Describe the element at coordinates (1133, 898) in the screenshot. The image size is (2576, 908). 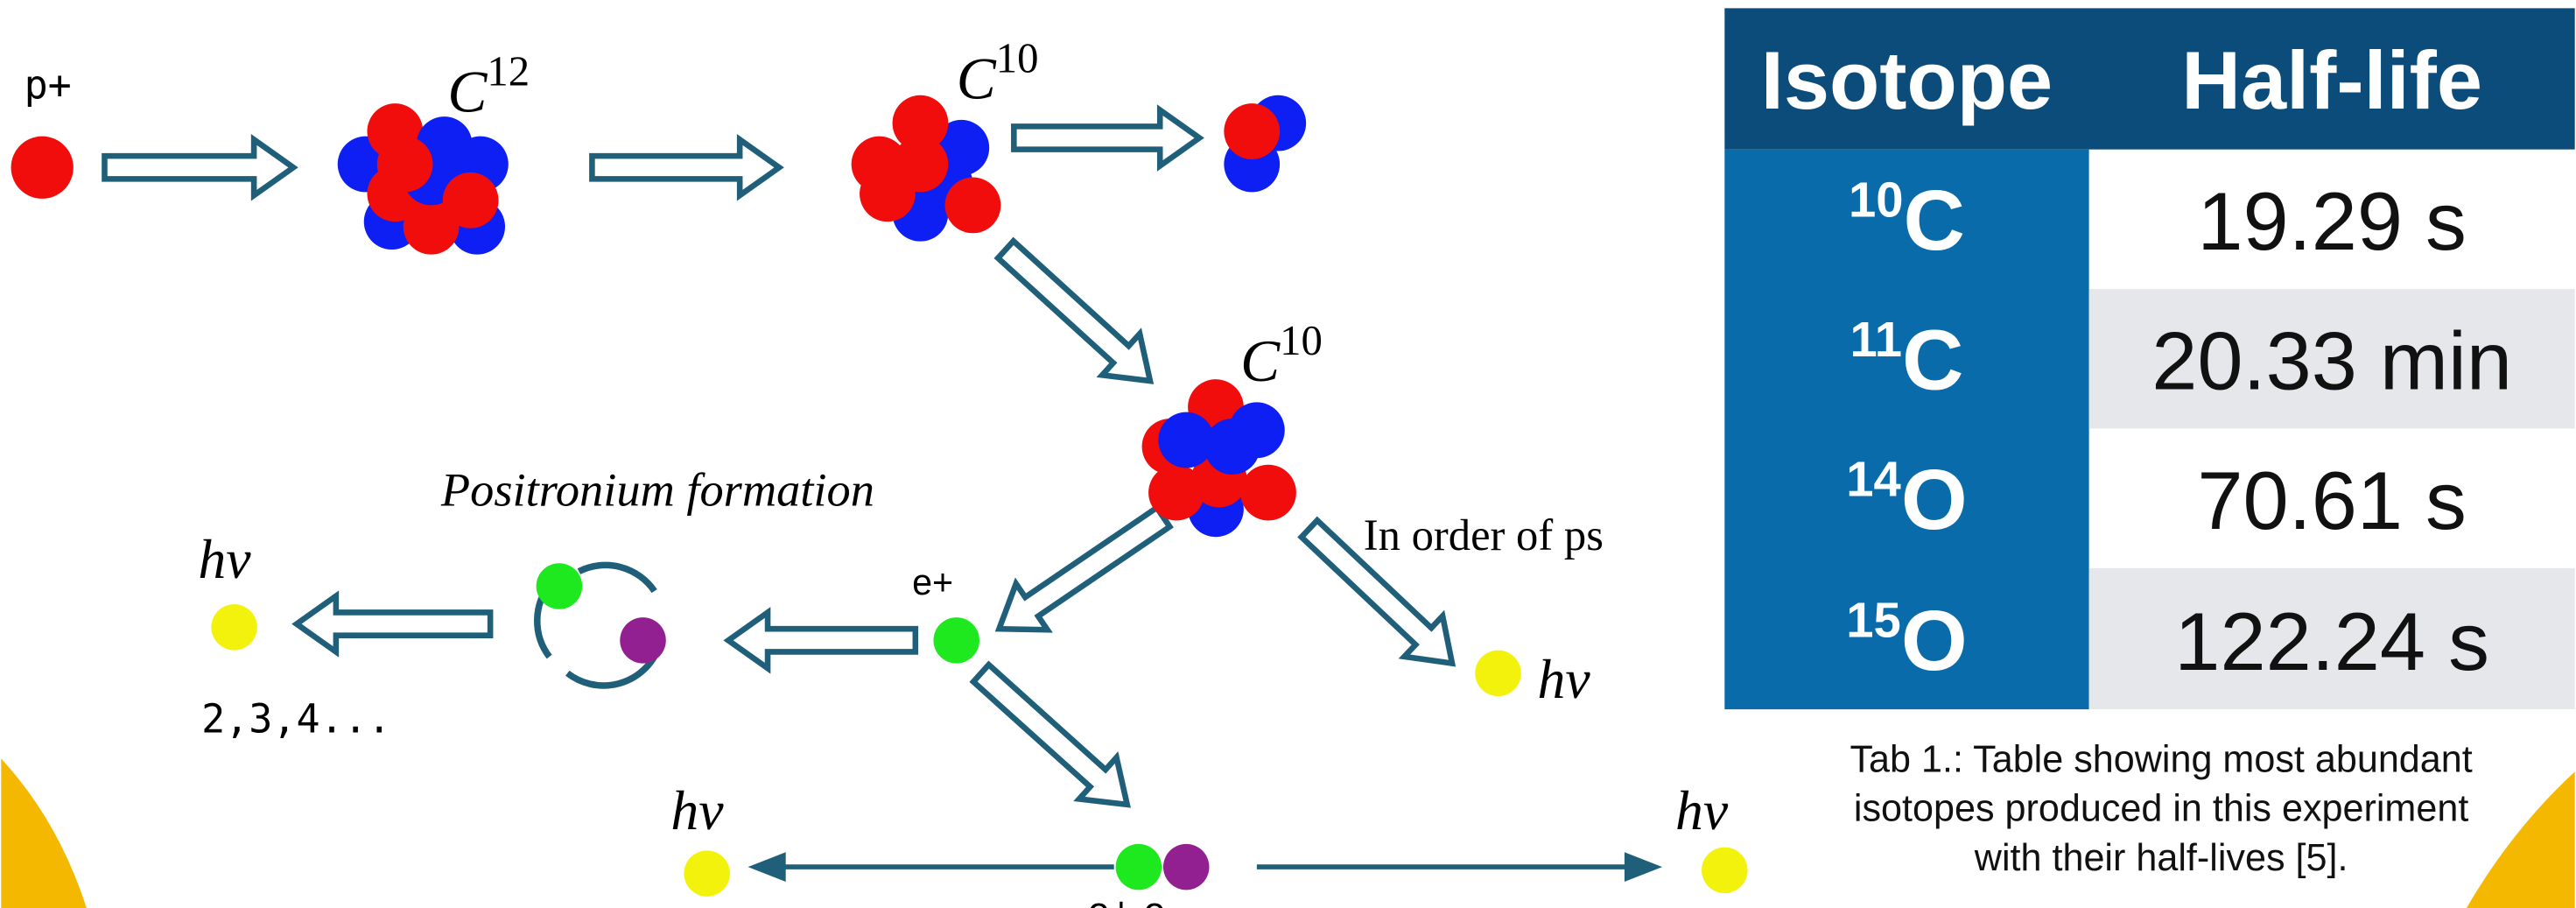
I see `particle-label: e+ e-` at that location.